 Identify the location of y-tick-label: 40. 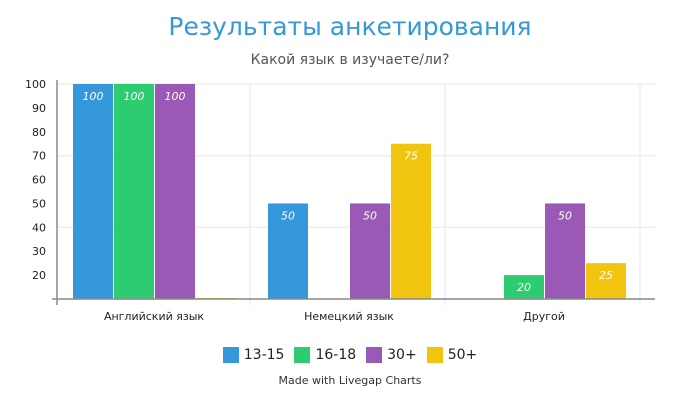
(39, 227).